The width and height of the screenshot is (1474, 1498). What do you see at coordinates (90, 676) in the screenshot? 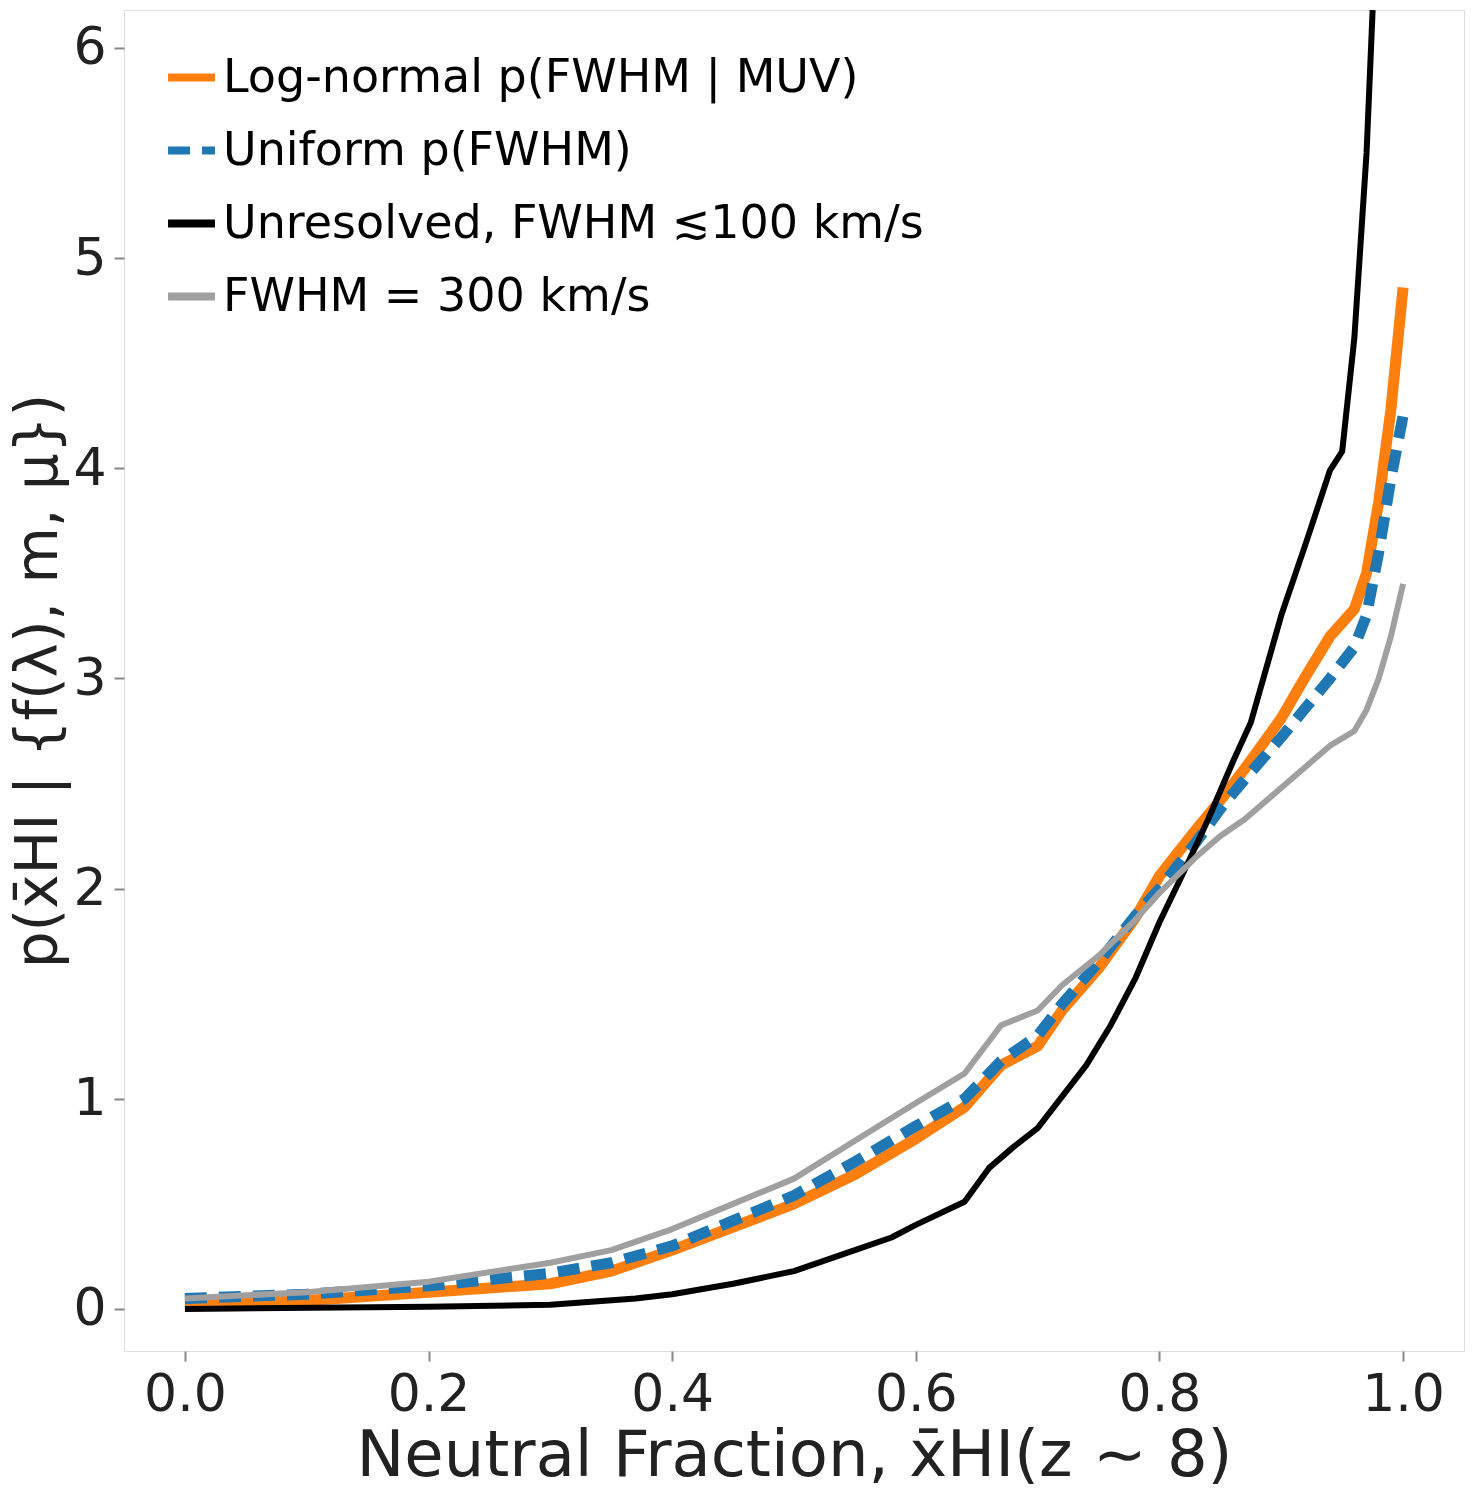
I see `y-tick-label: 3` at bounding box center [90, 676].